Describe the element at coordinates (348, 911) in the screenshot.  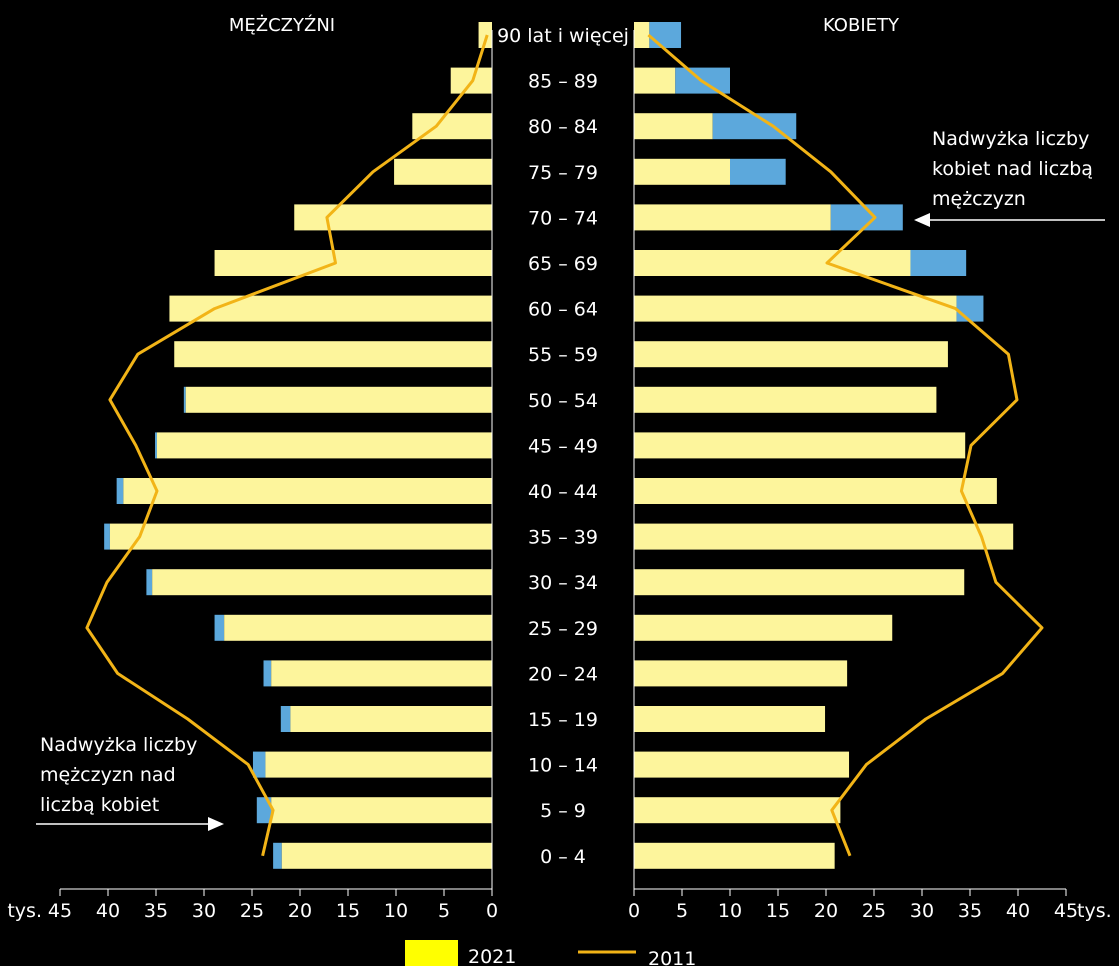
I see `men-x-tick-label: 15` at that location.